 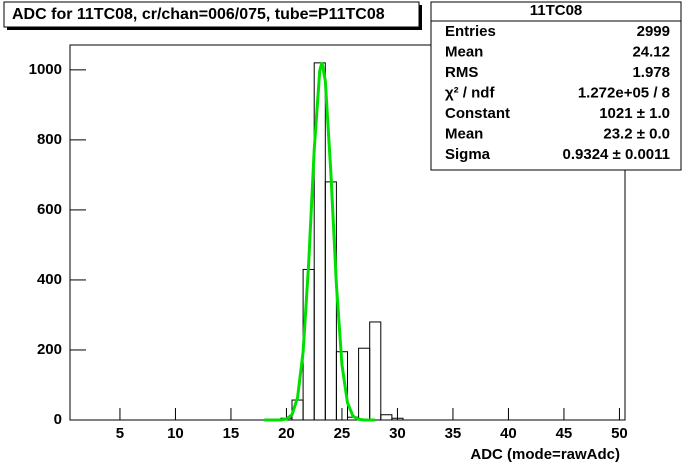 What do you see at coordinates (617, 154) in the screenshot?
I see `stats-value: 0.9324 ± 0.0011` at bounding box center [617, 154].